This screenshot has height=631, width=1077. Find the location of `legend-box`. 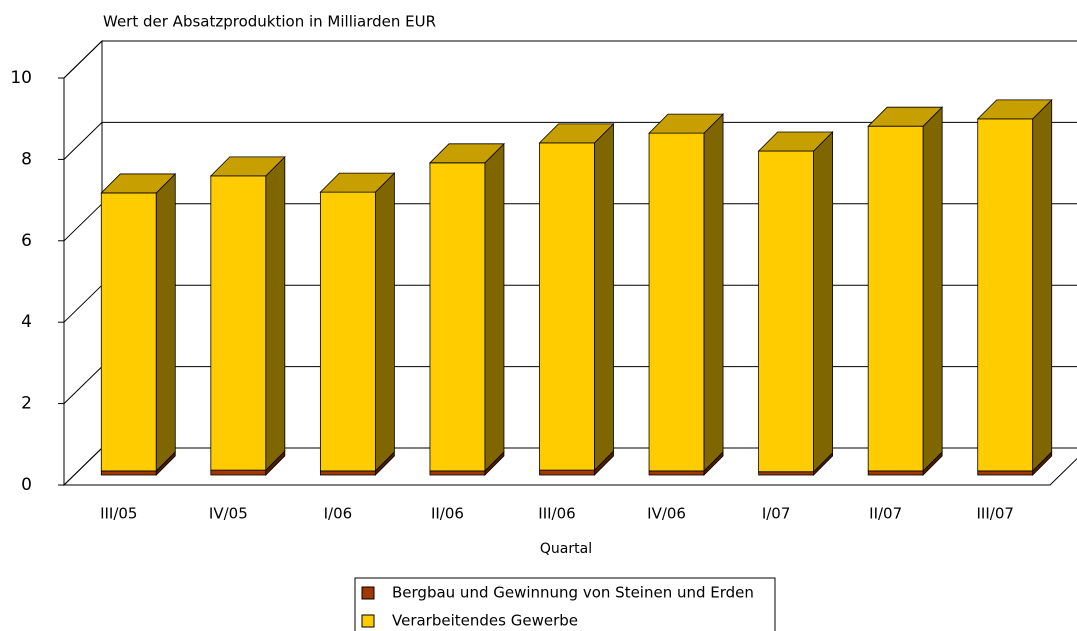

legend-box is located at coordinates (565, 604).